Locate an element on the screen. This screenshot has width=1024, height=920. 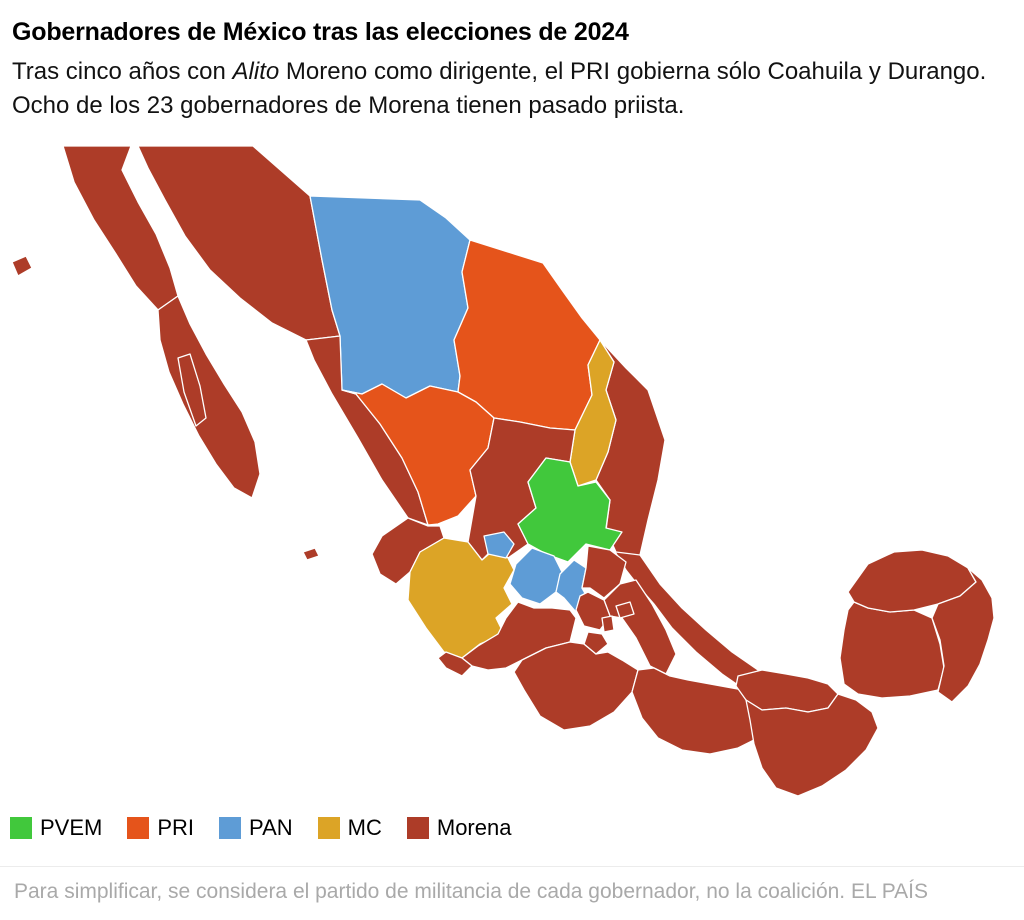
legend-label-mc: MC is located at coordinates (364, 827).